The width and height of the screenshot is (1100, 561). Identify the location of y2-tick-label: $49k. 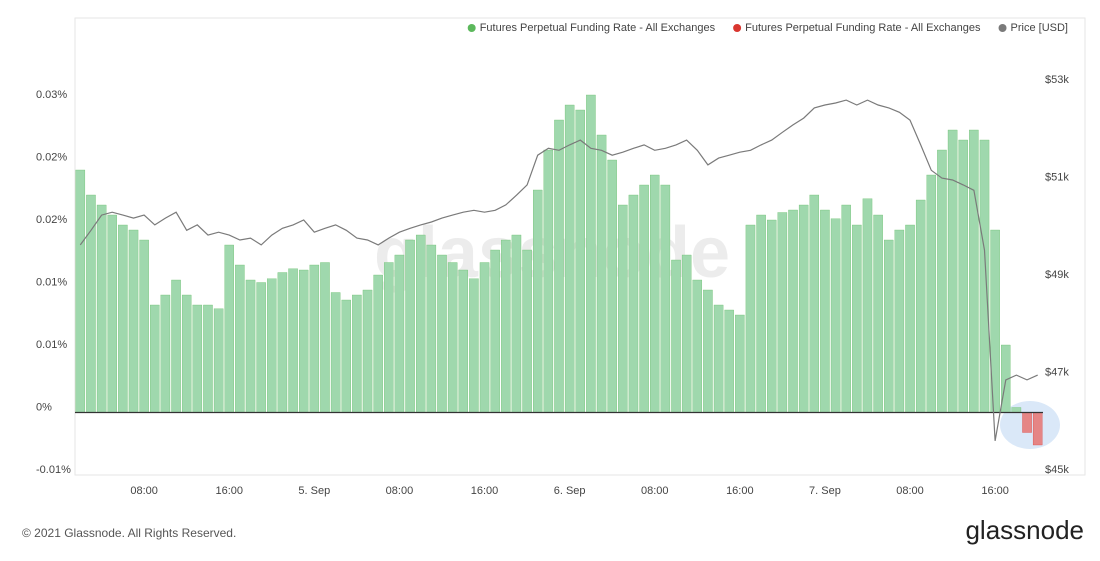
(1057, 275).